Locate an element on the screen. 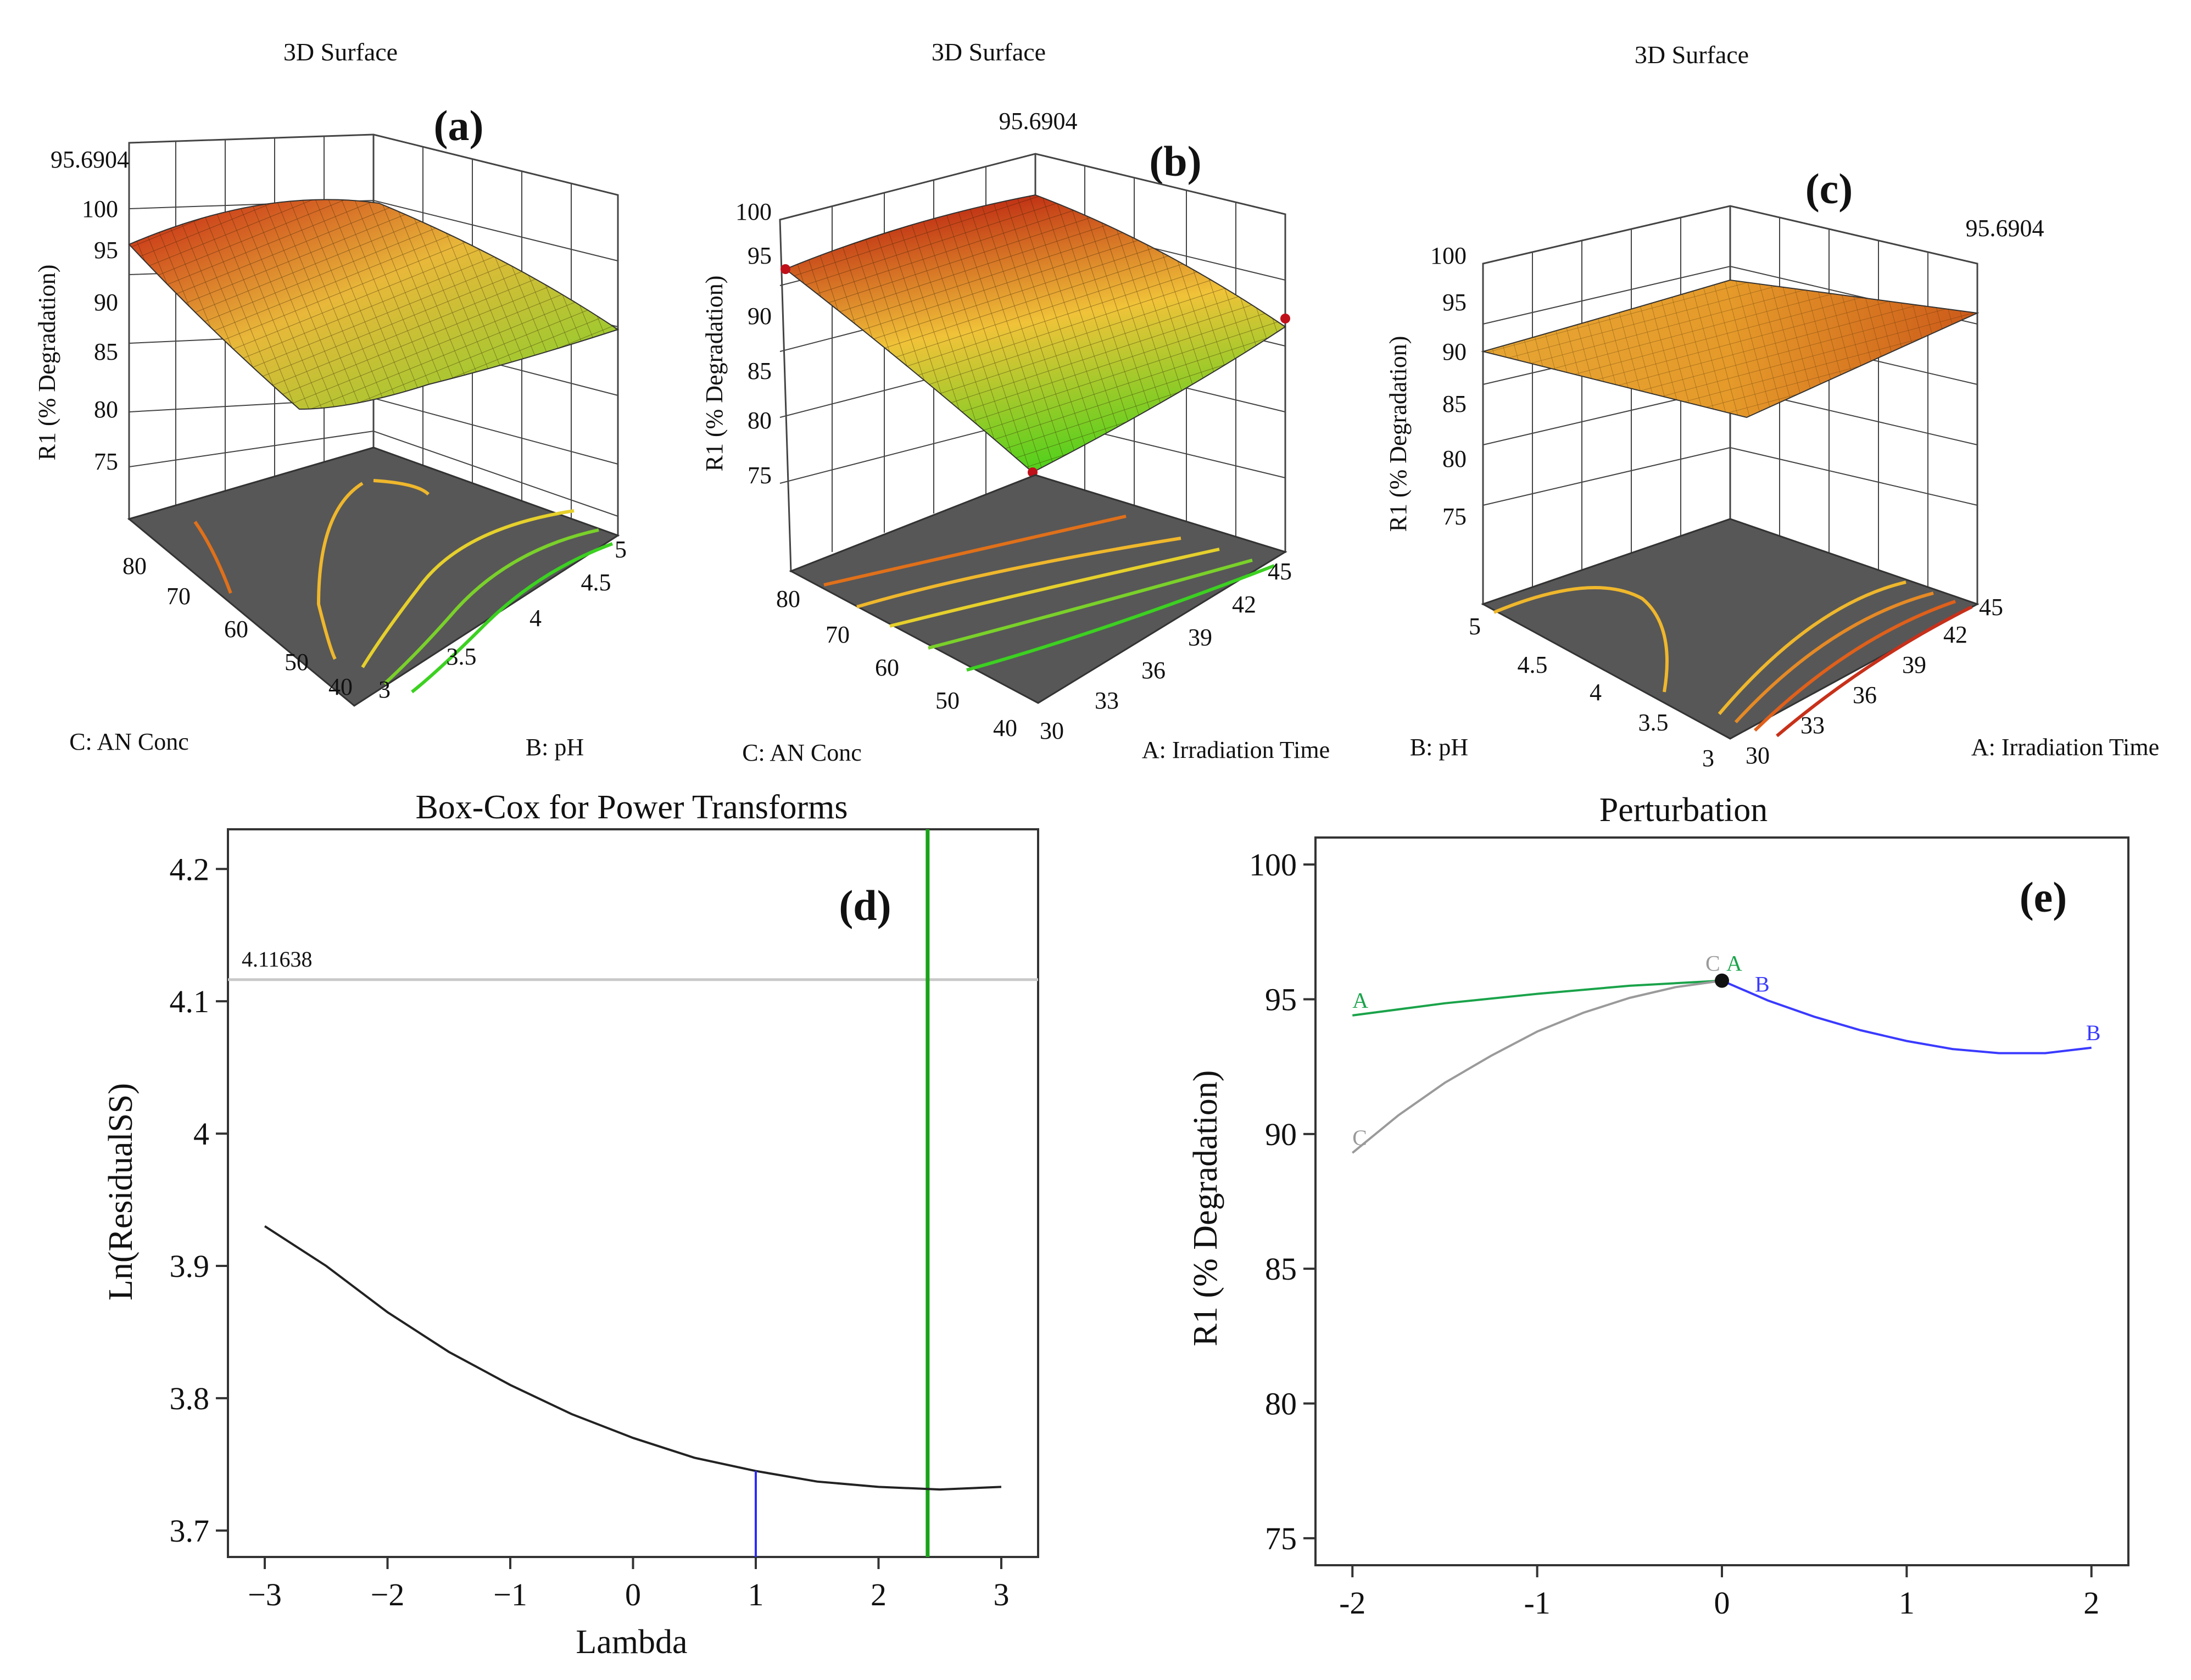 The height and width of the screenshot is (1680, 2191). panel-e-xtick-label: 0 is located at coordinates (1722, 1603).